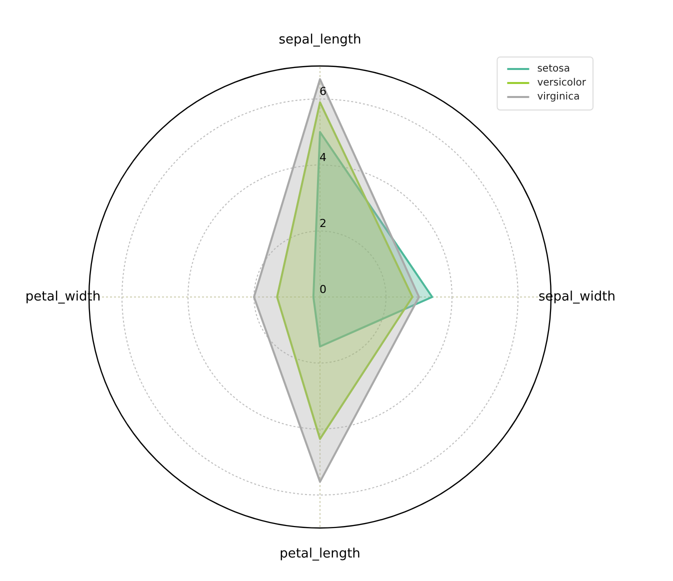 The width and height of the screenshot is (673, 581). What do you see at coordinates (553, 69) in the screenshot?
I see `legend-label: setosa` at bounding box center [553, 69].